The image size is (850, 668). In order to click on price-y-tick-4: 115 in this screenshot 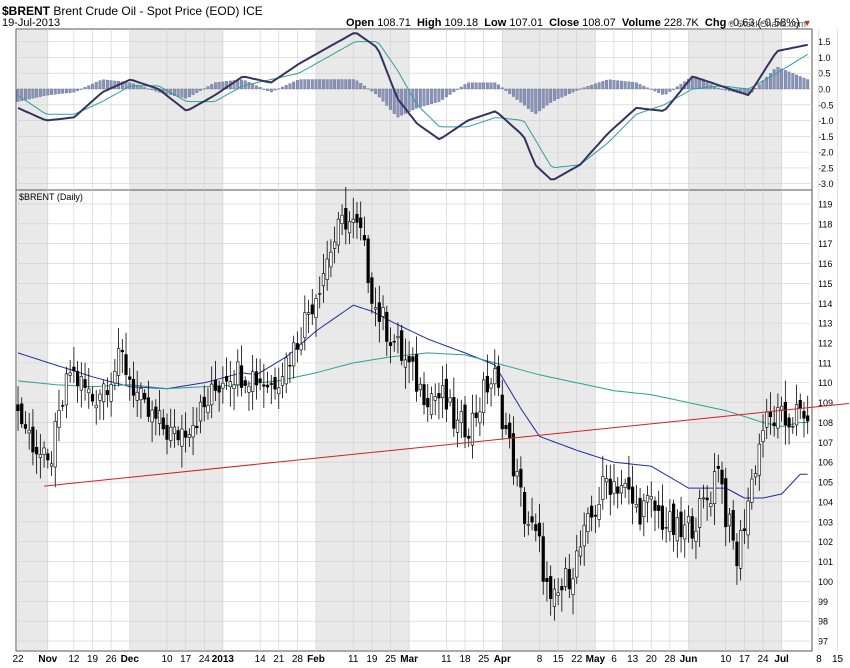, I will do `click(825, 284)`.